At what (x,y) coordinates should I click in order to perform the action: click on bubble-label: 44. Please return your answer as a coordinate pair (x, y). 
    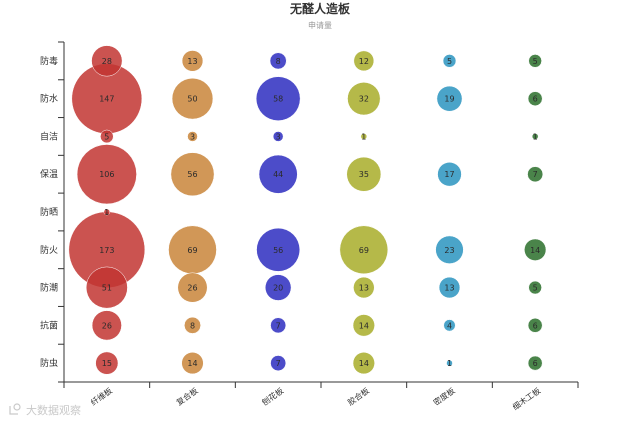
    Looking at the image, I should click on (278, 174).